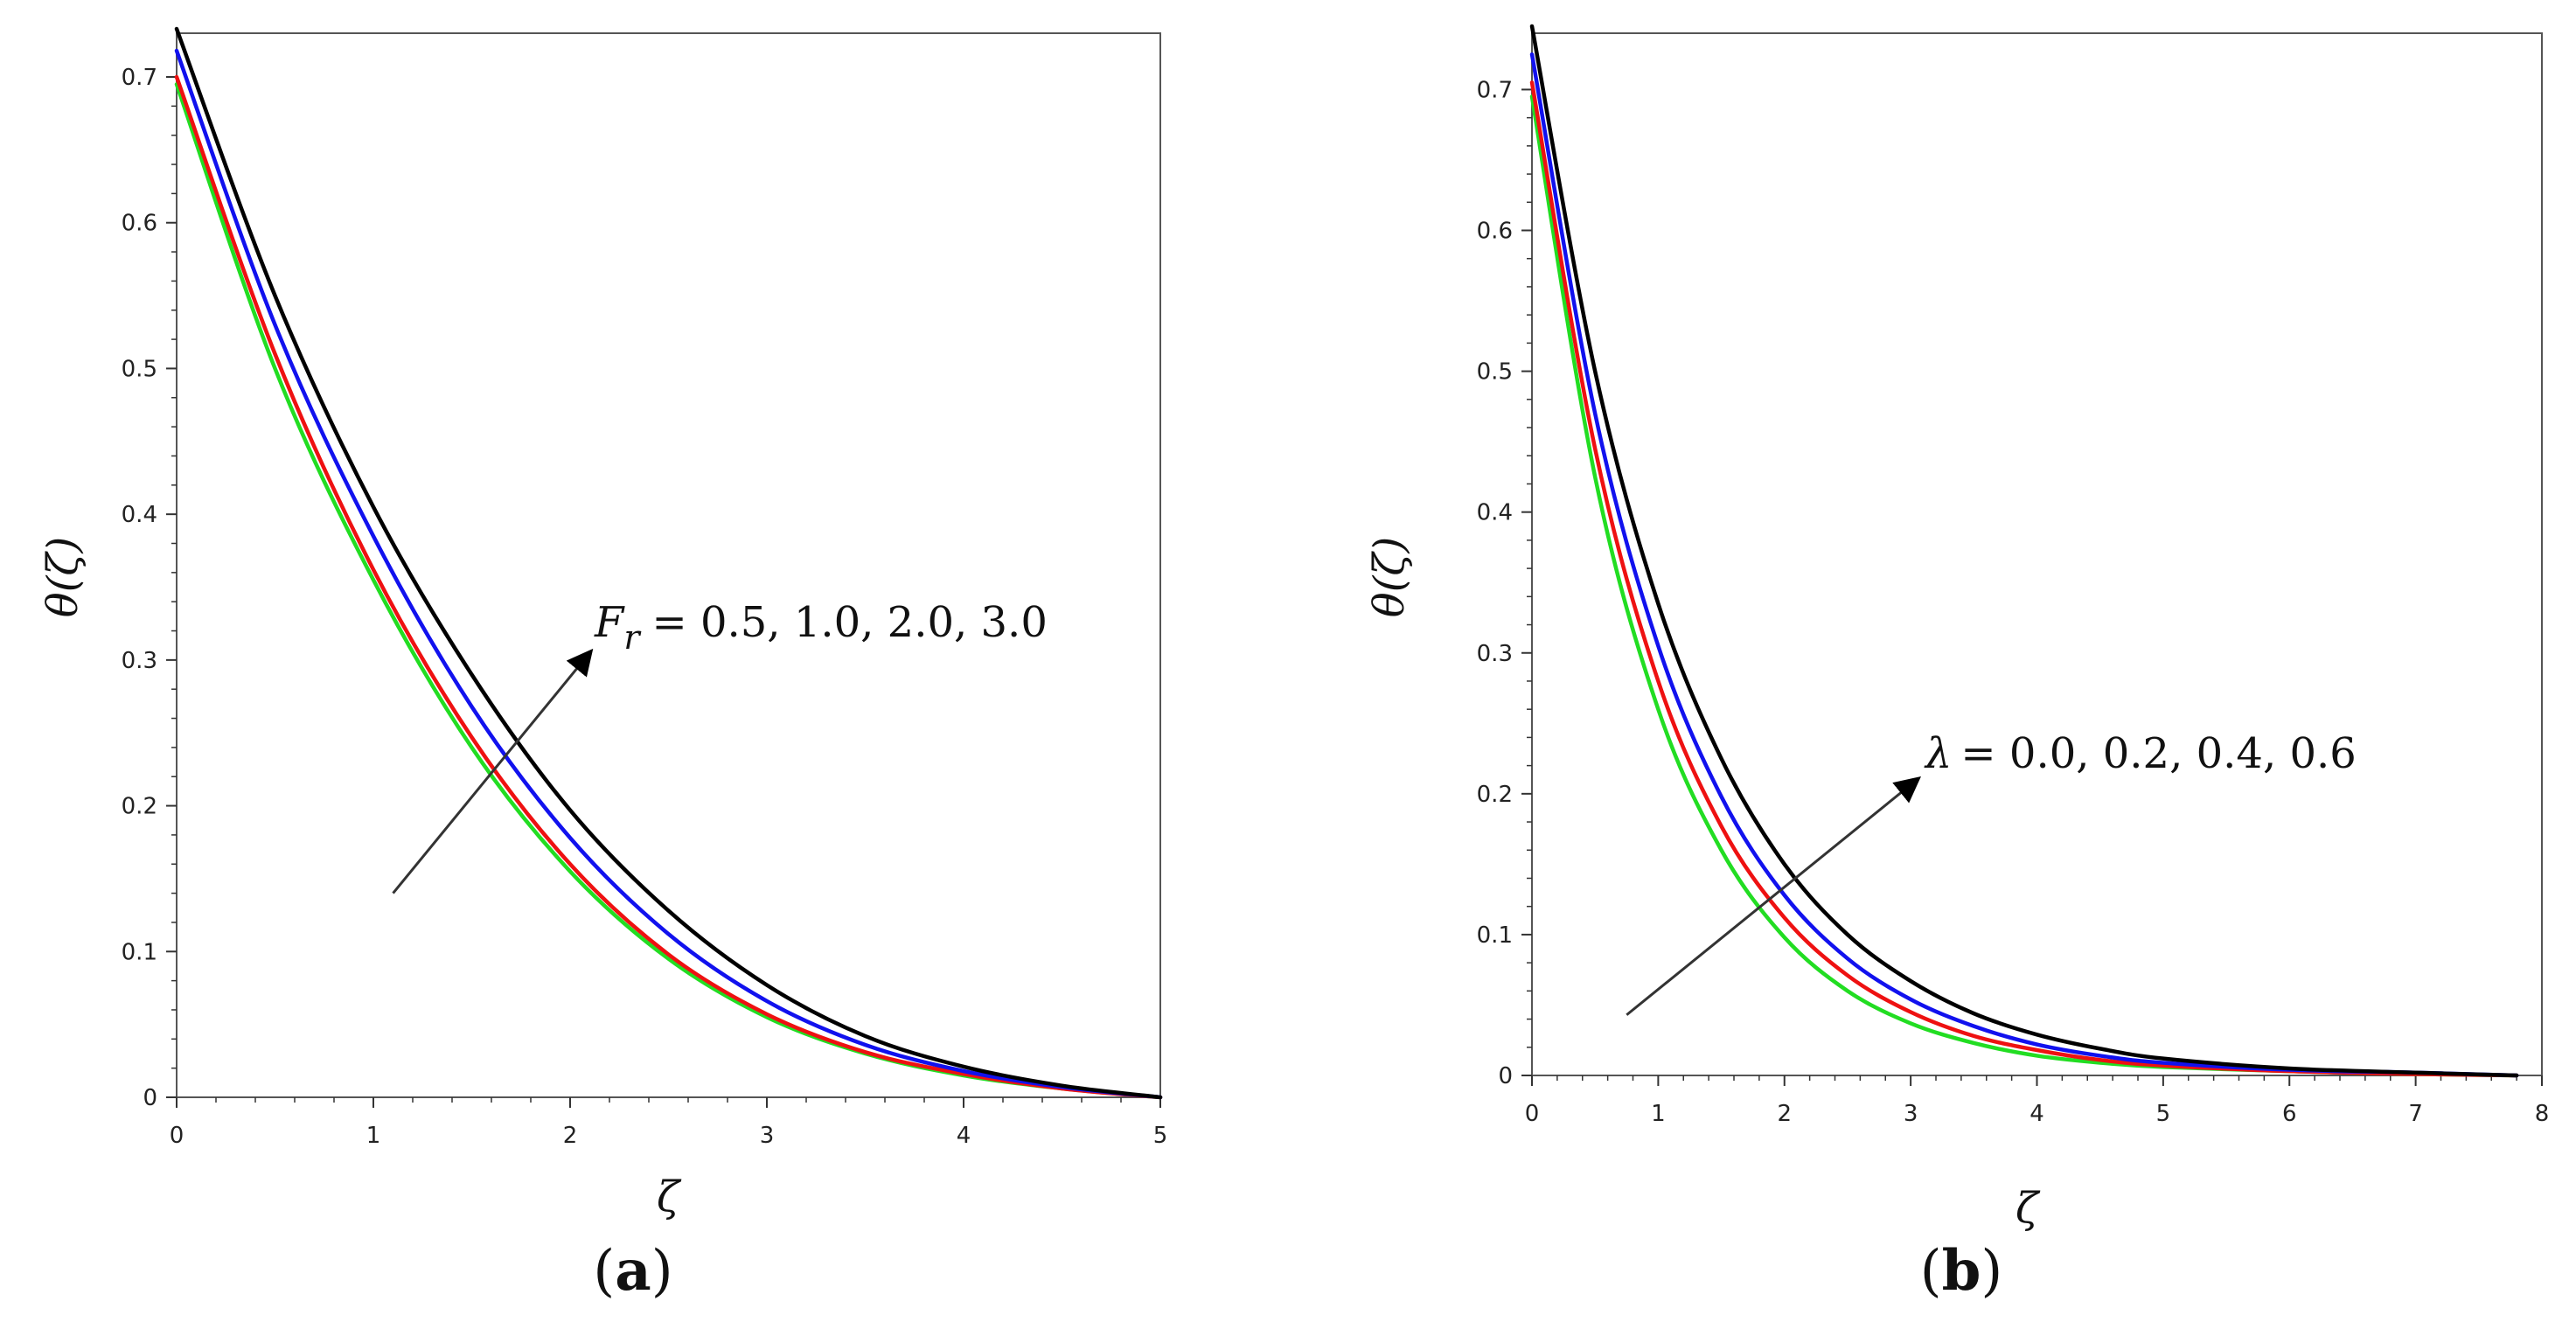 The width and height of the screenshot is (2576, 1336). I want to click on x-tick-label: 8, so click(2542, 1114).